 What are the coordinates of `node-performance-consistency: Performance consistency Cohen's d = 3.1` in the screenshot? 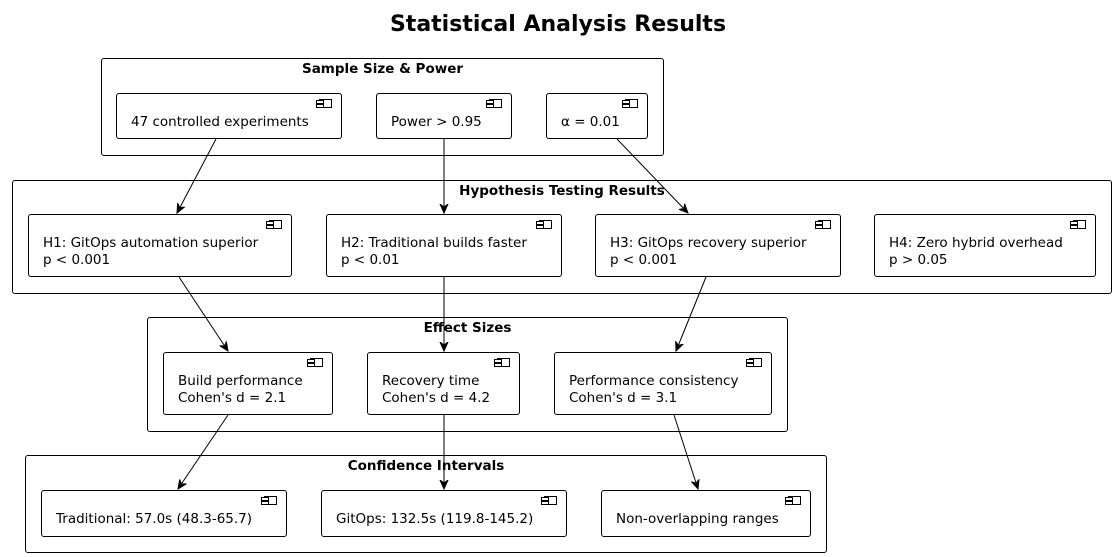 It's located at (663, 383).